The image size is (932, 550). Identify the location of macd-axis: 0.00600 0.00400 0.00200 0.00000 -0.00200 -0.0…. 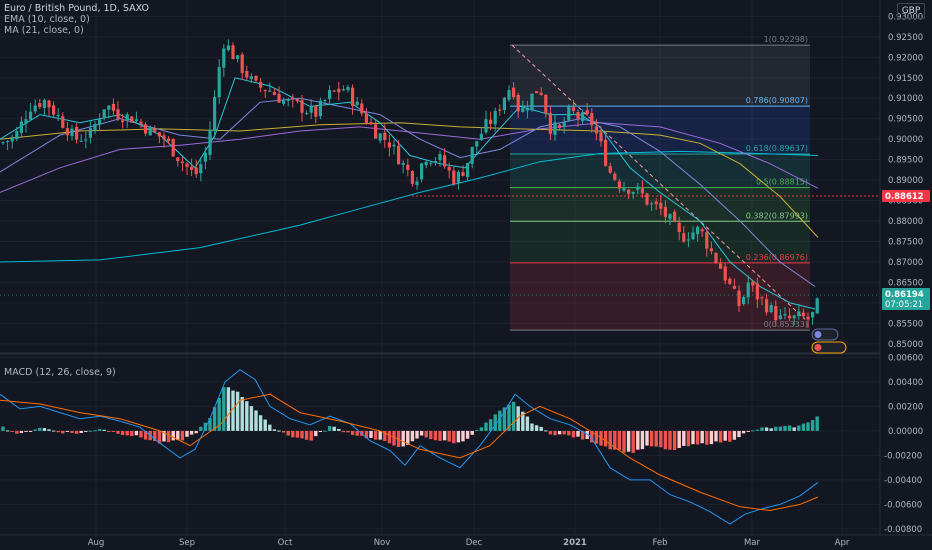
(903, 443).